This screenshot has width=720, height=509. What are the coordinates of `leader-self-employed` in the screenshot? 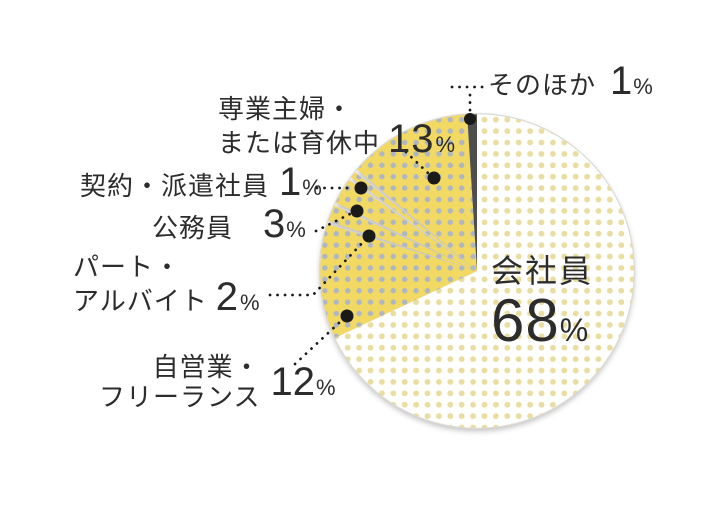 It's located at (318, 342).